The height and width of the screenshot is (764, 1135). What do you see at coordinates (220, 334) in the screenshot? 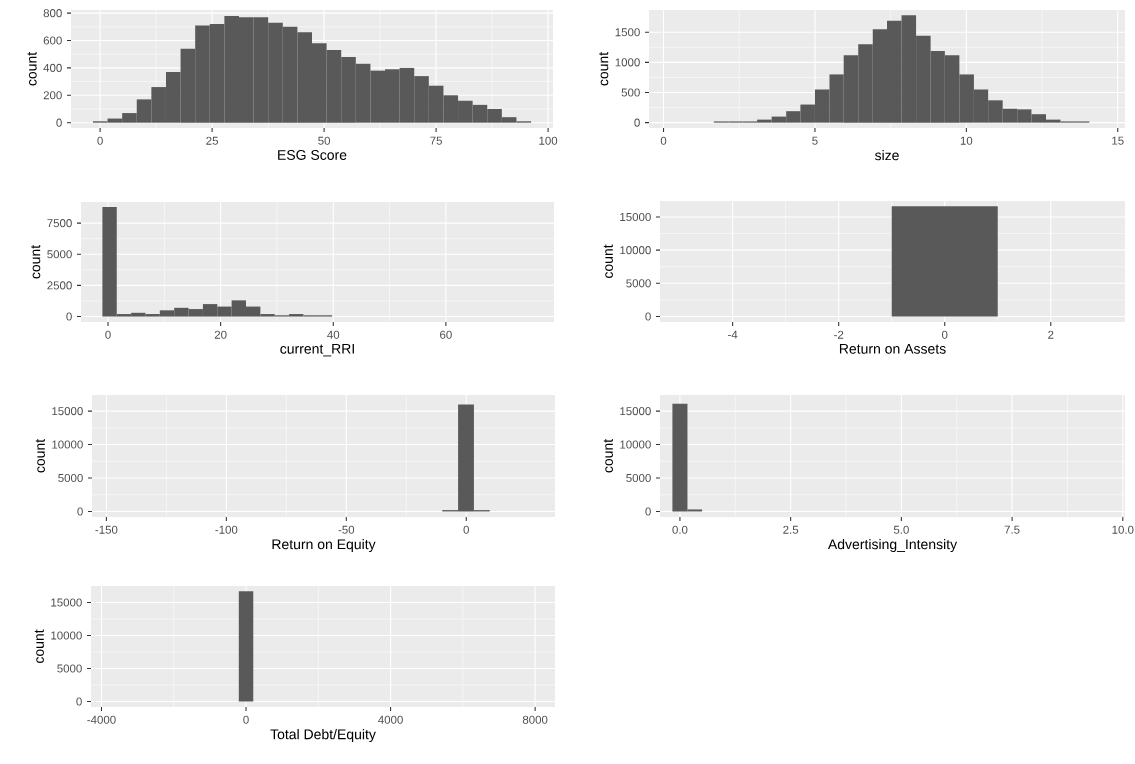
I see `x-tick-label: 20` at bounding box center [220, 334].